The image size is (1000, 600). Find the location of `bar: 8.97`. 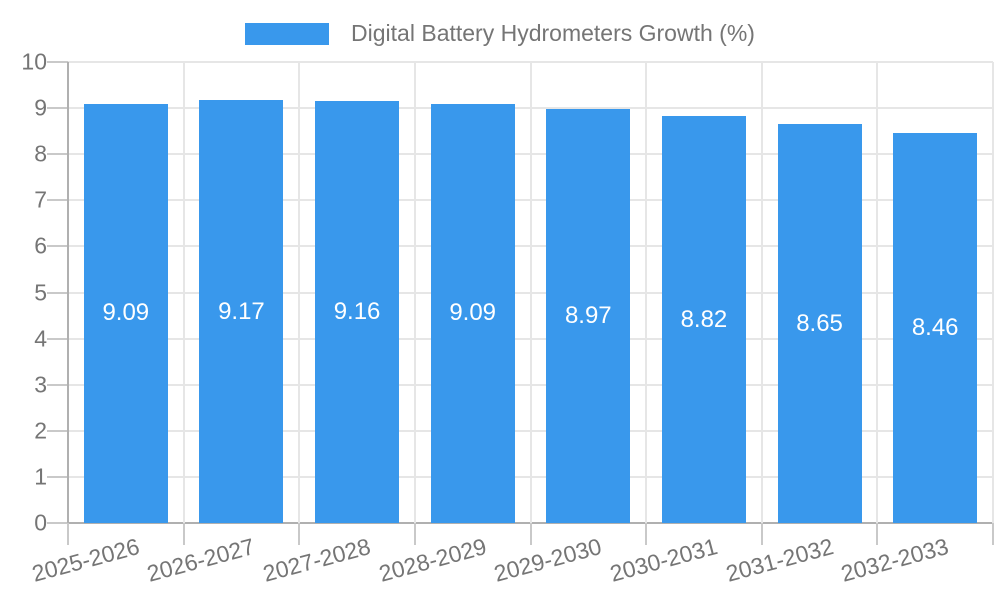

bar: 8.97 is located at coordinates (588, 316).